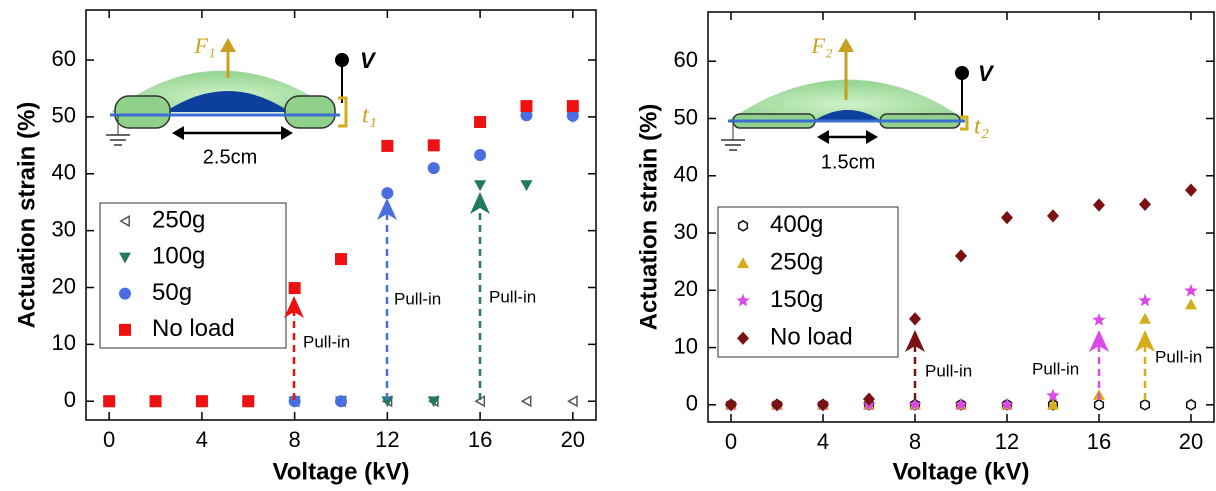  Describe the element at coordinates (369, 116) in the screenshot. I see `inset-label: t₁` at that location.